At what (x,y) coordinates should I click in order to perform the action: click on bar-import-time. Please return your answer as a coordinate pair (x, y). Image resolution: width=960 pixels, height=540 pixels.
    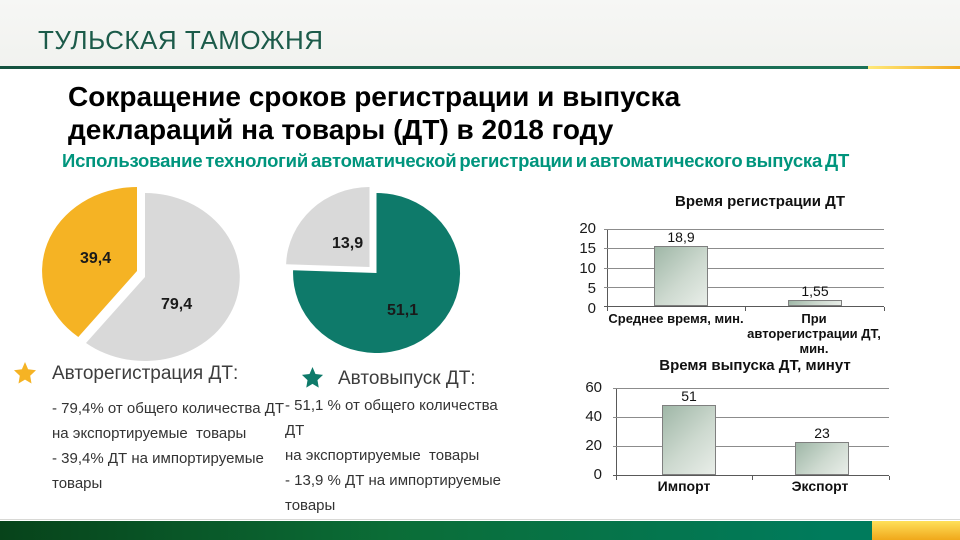
    Looking at the image, I should click on (689, 440).